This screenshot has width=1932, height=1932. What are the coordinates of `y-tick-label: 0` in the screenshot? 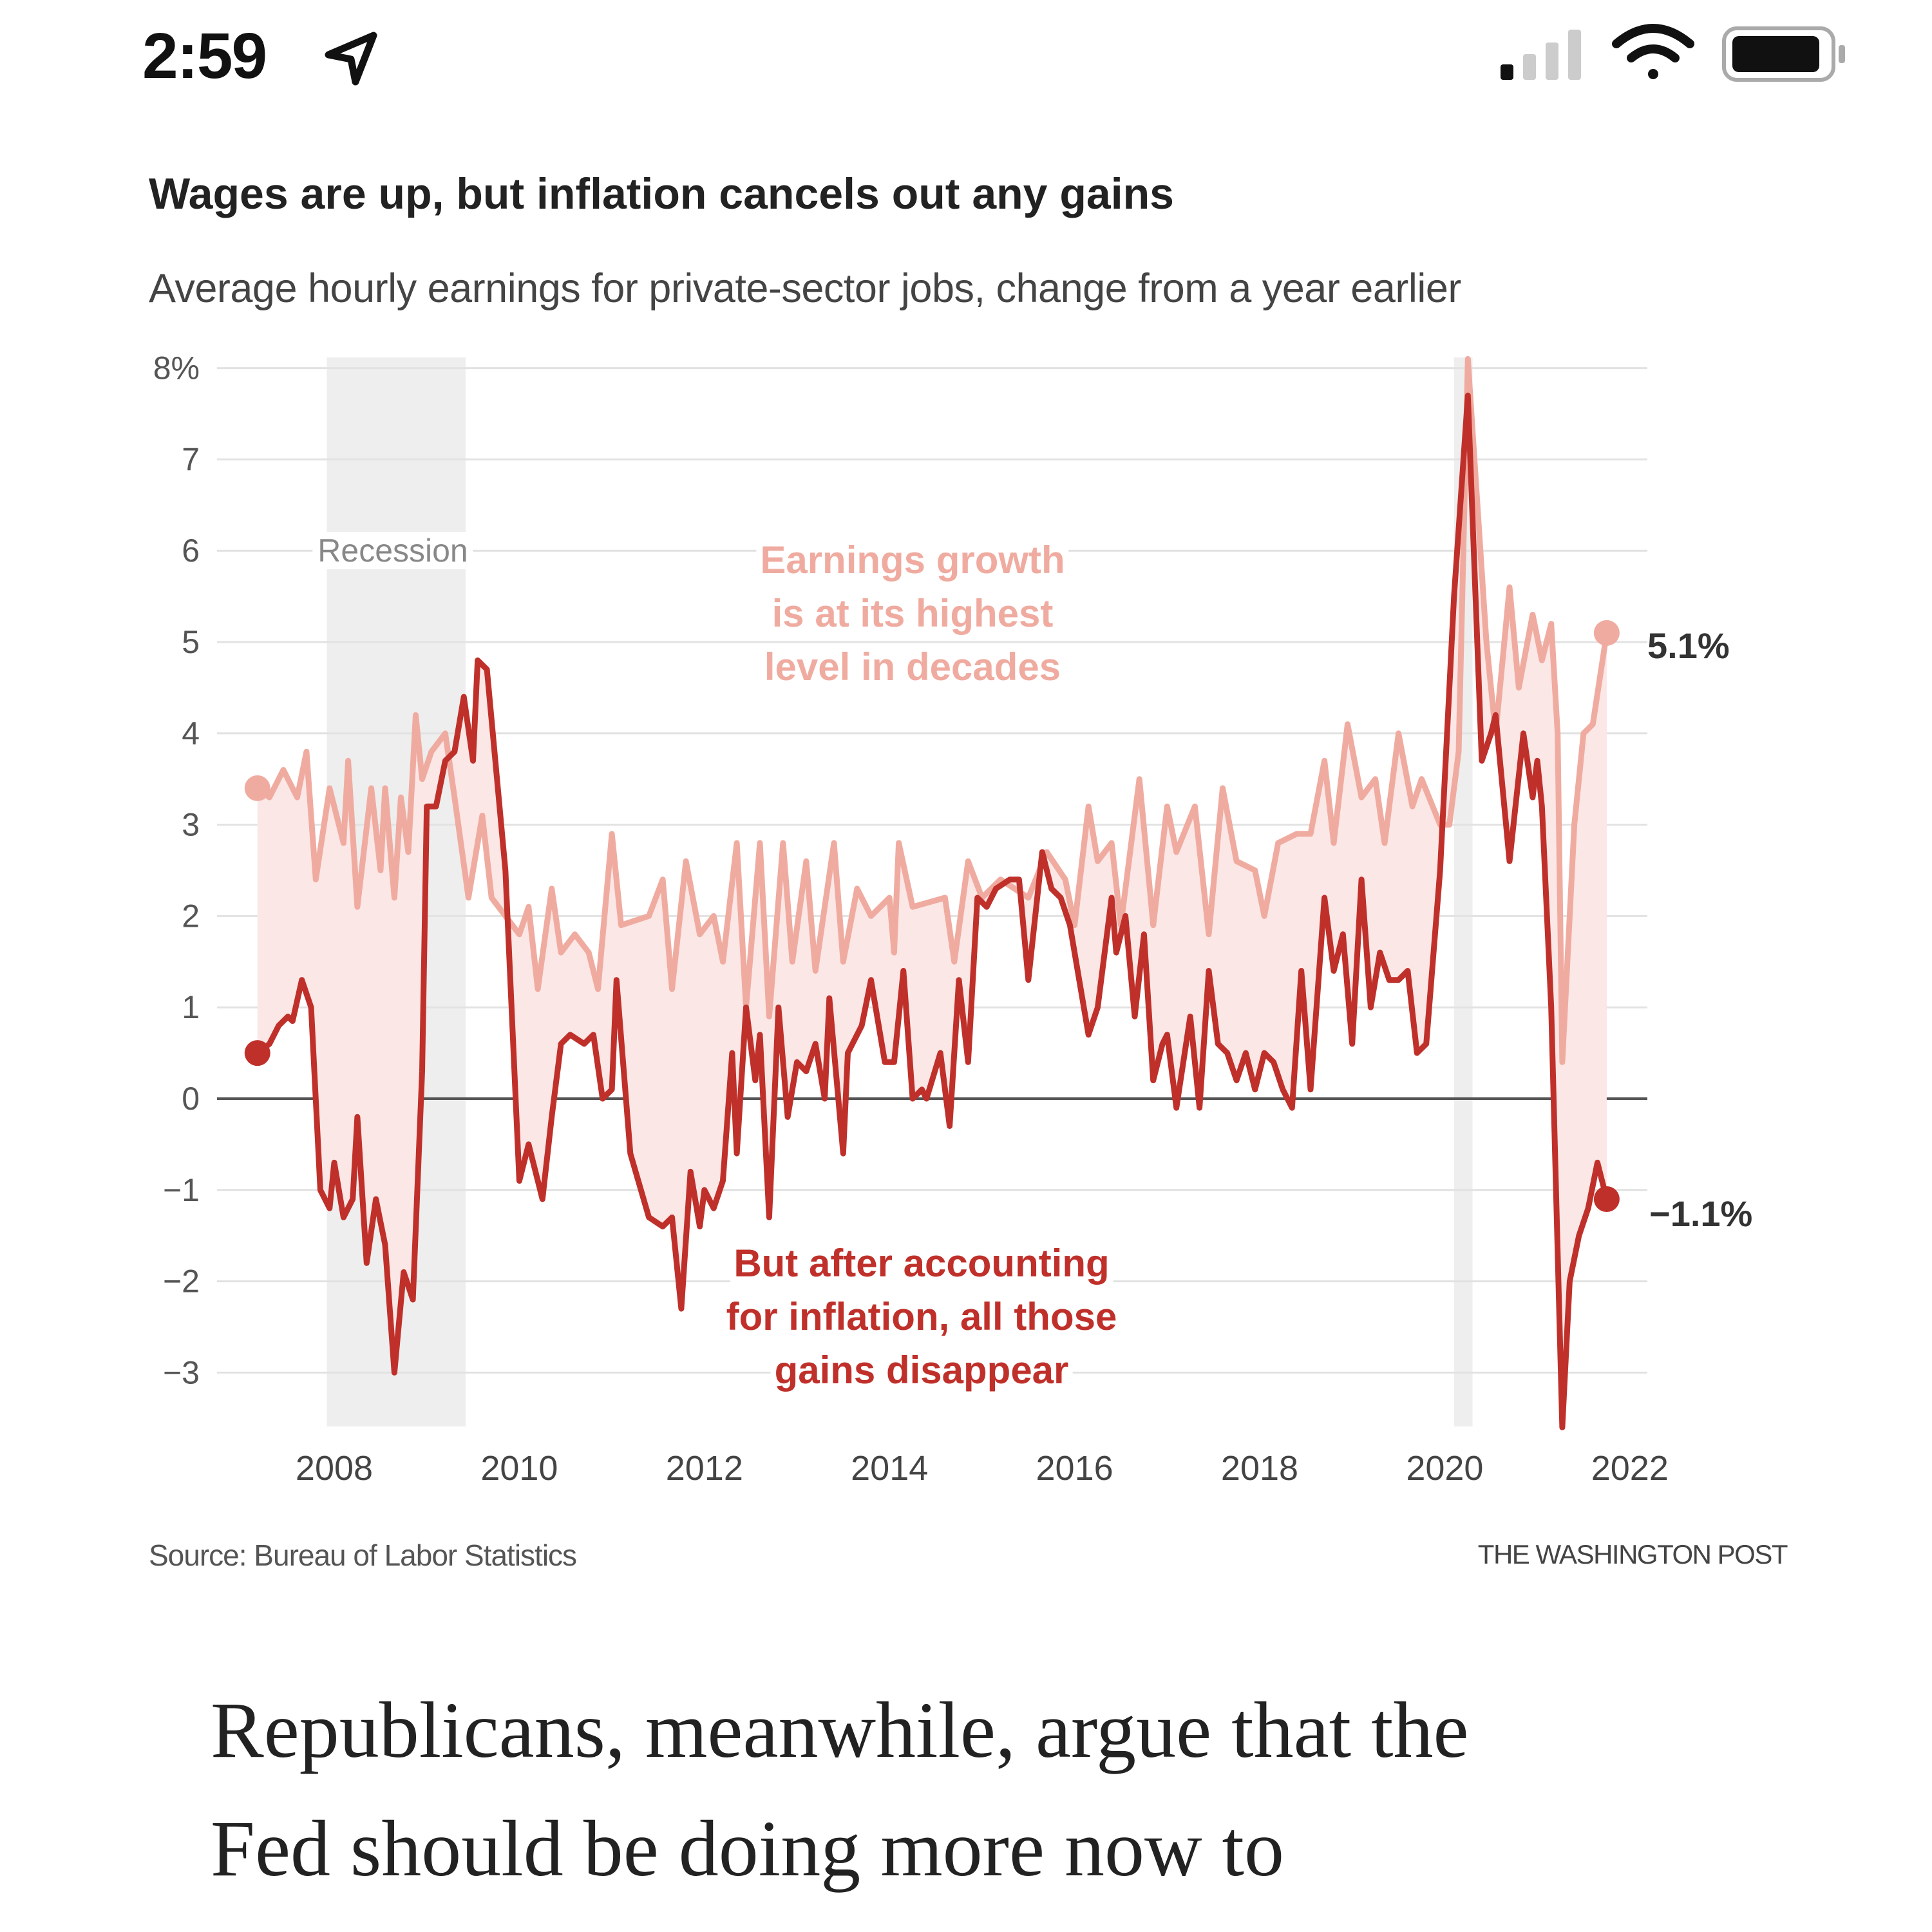 It's located at (191, 1099).